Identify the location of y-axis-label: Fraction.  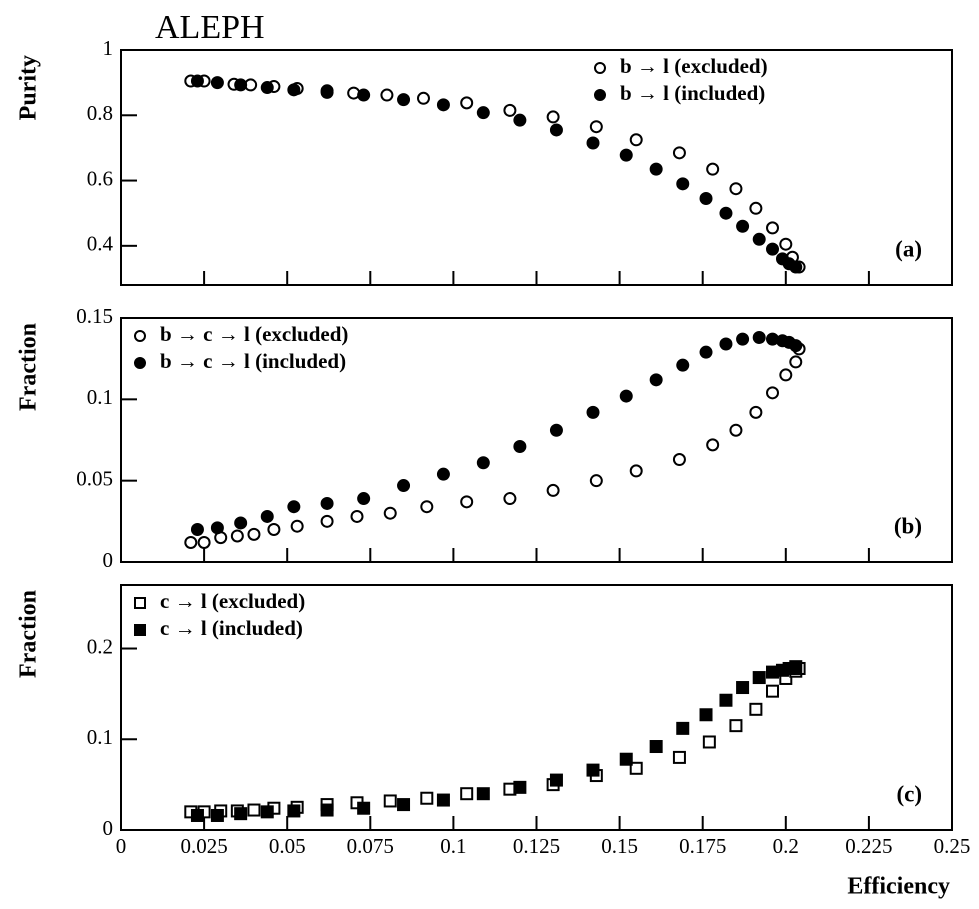
(29, 634).